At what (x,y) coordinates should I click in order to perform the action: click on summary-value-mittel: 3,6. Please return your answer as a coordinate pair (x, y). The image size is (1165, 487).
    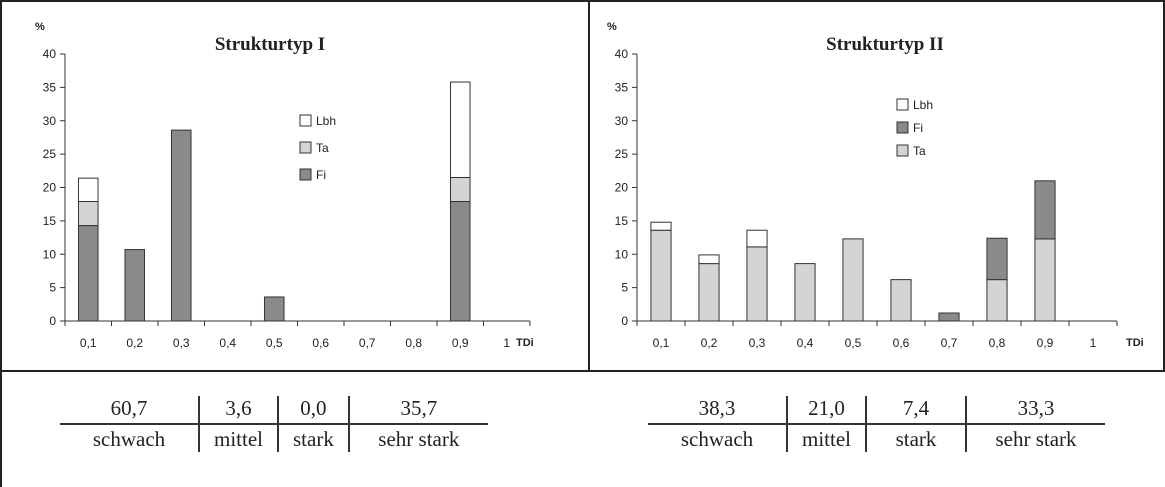
    Looking at the image, I should click on (239, 410).